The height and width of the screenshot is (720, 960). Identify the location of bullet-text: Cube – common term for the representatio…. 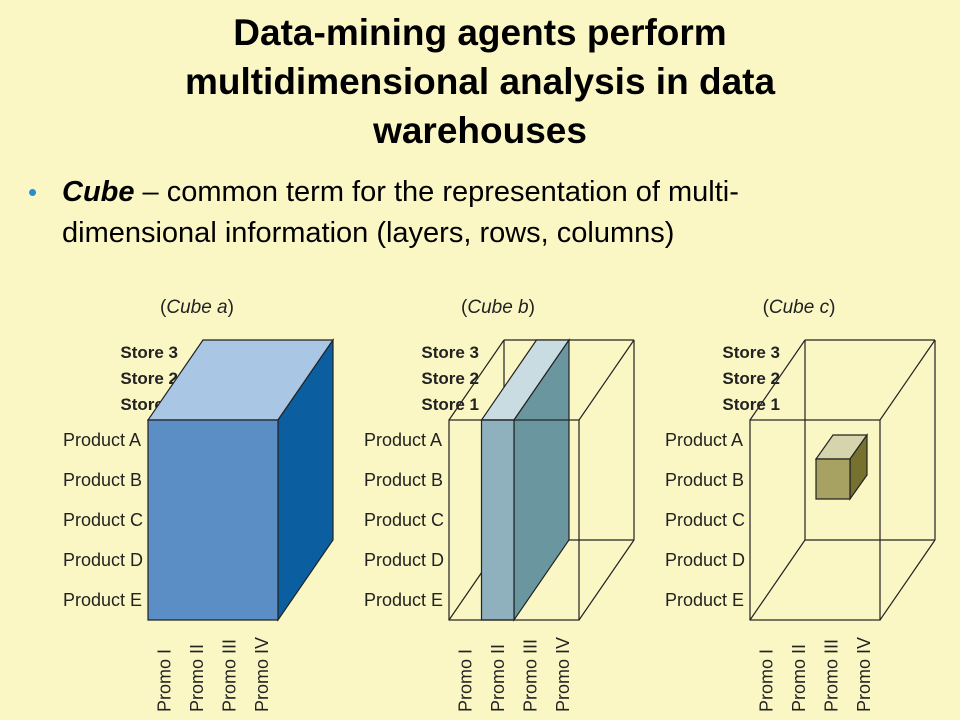
(500, 213).